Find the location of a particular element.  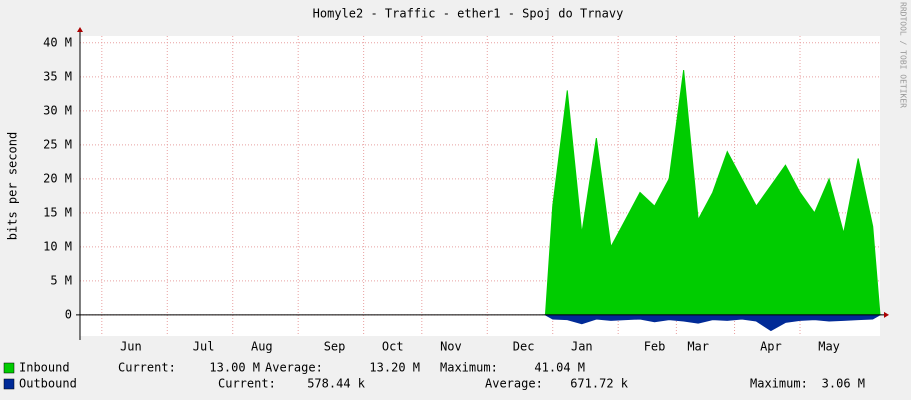

legend-stat-value: 3.06 M is located at coordinates (843, 384).